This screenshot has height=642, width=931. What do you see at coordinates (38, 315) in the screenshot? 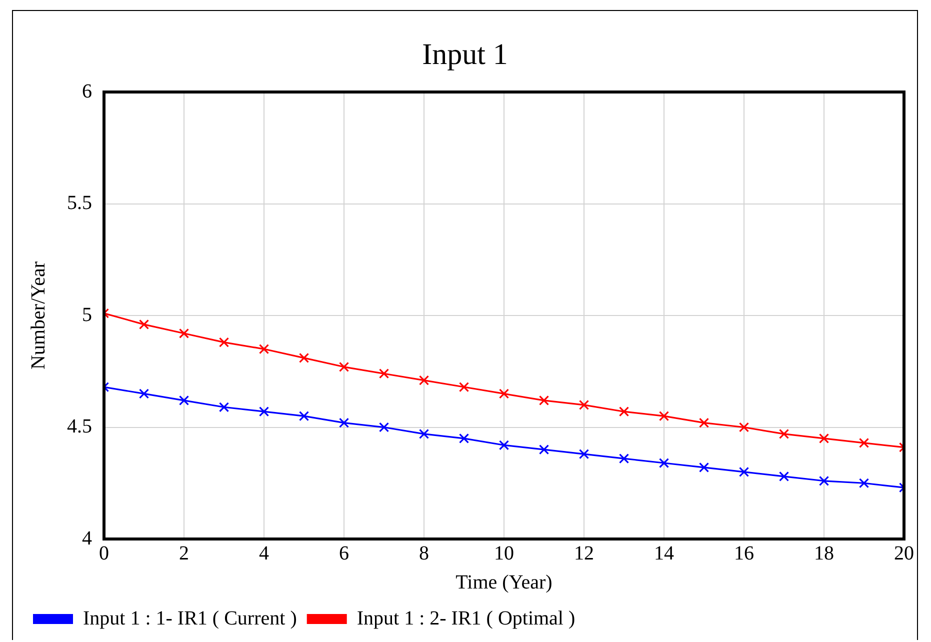
I see `y-axis-title: Number/Year` at bounding box center [38, 315].